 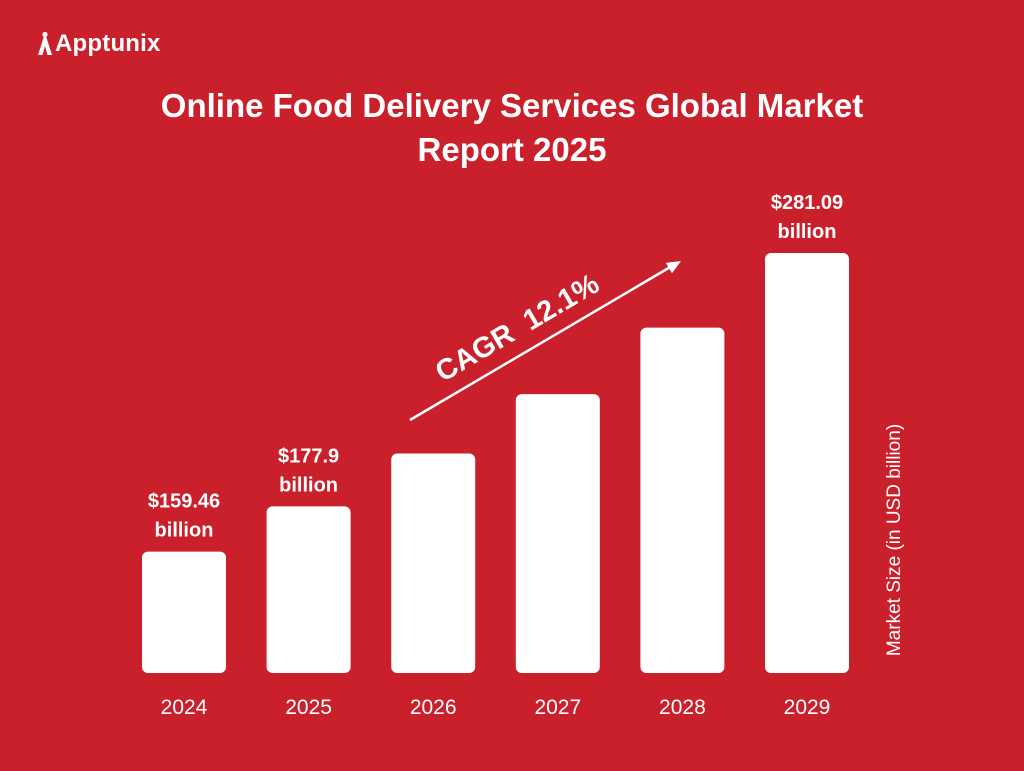 I want to click on x-tick-label-2027: 2027, so click(x=557, y=707).